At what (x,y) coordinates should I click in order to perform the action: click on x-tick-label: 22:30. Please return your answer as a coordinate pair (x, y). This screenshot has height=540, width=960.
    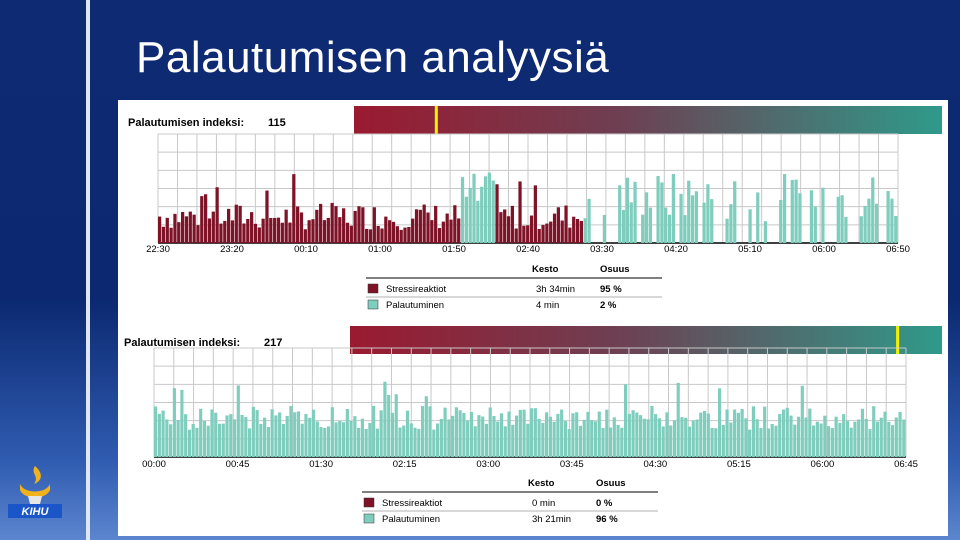
    Looking at the image, I should click on (158, 249).